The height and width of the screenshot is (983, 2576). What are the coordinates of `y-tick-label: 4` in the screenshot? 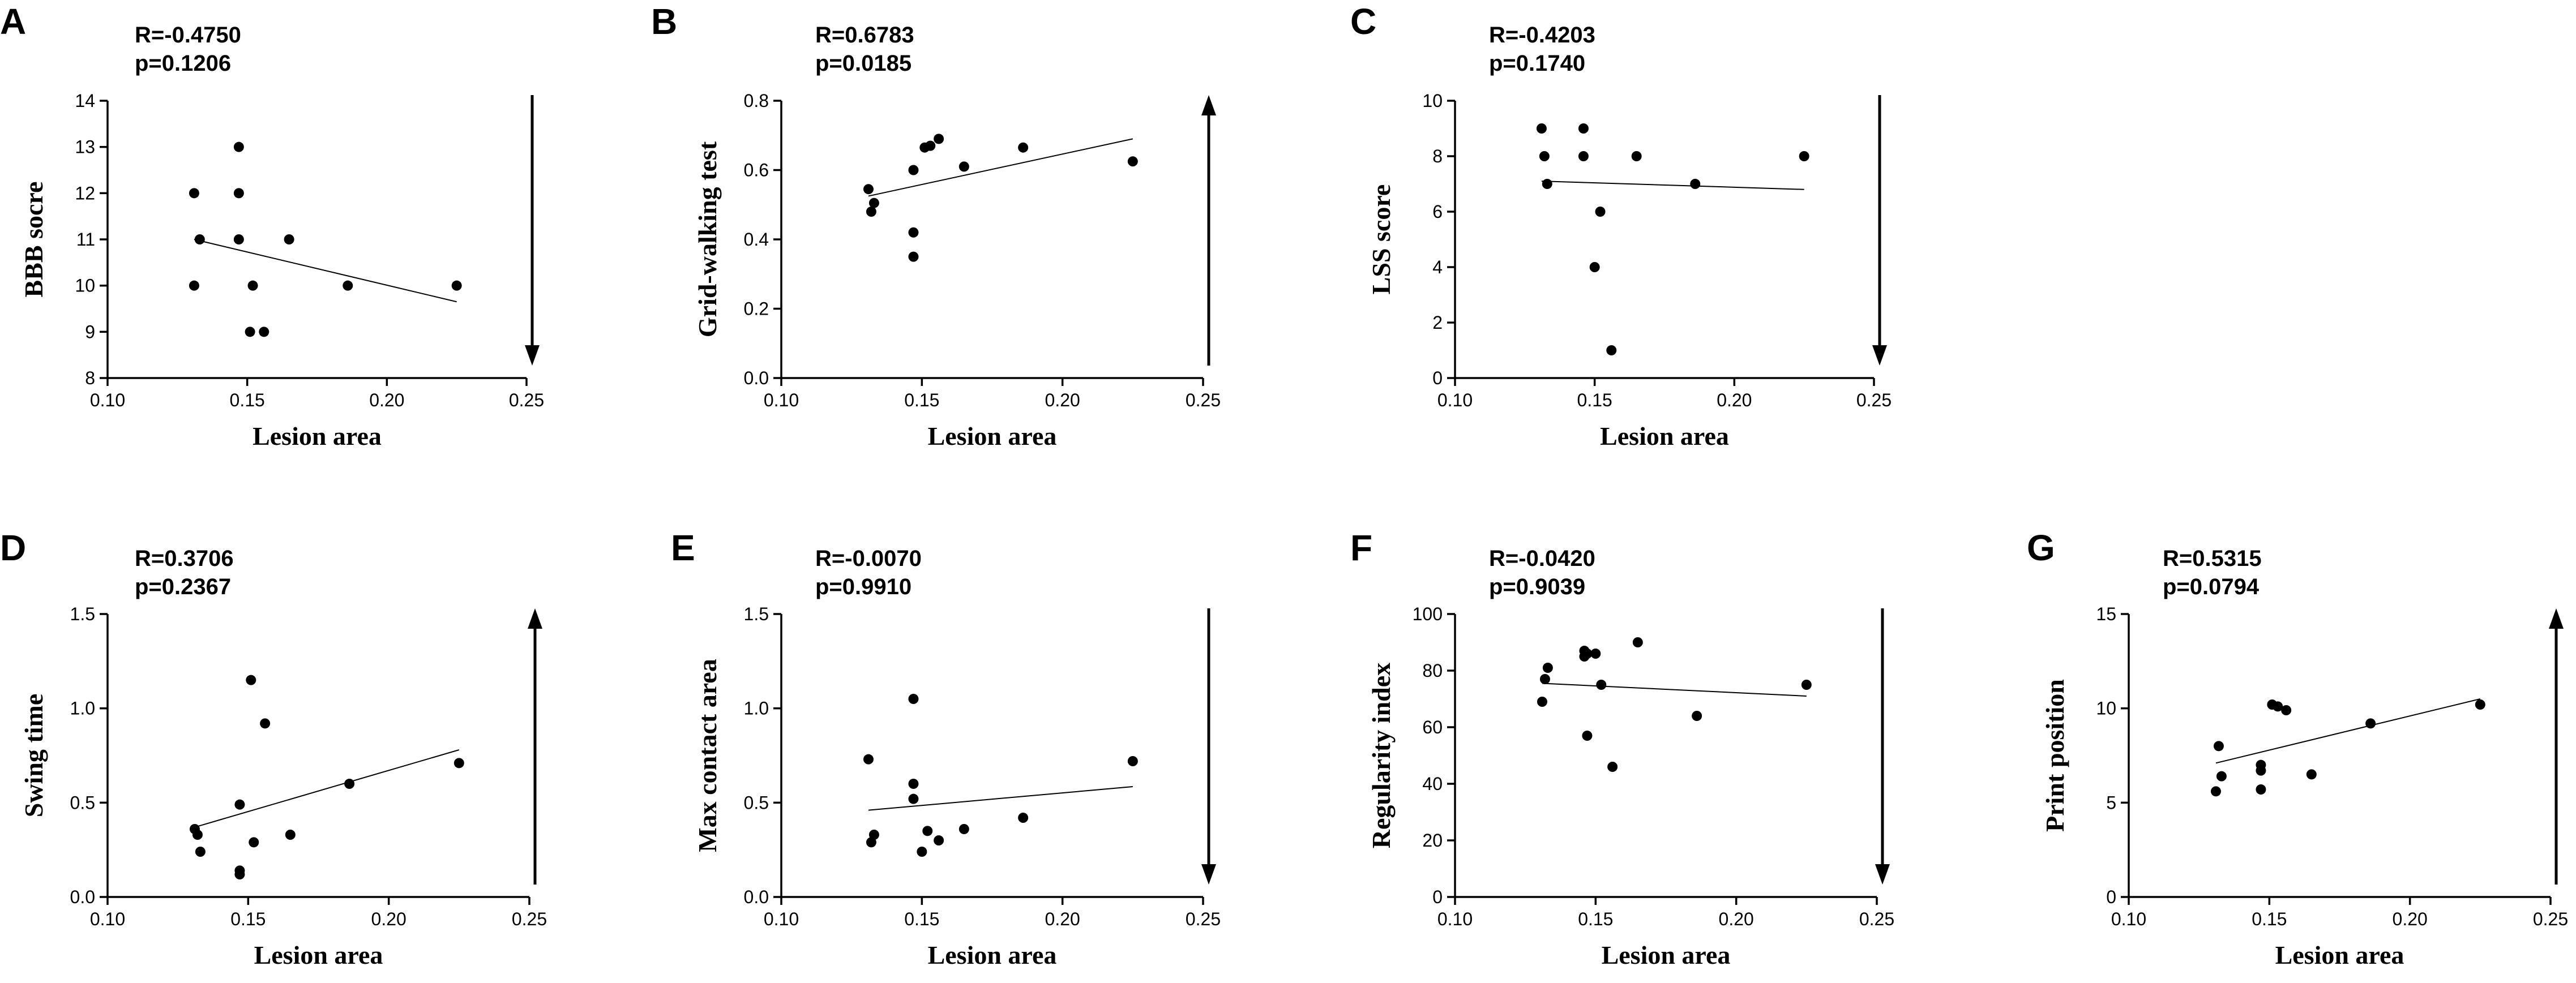 It's located at (1437, 267).